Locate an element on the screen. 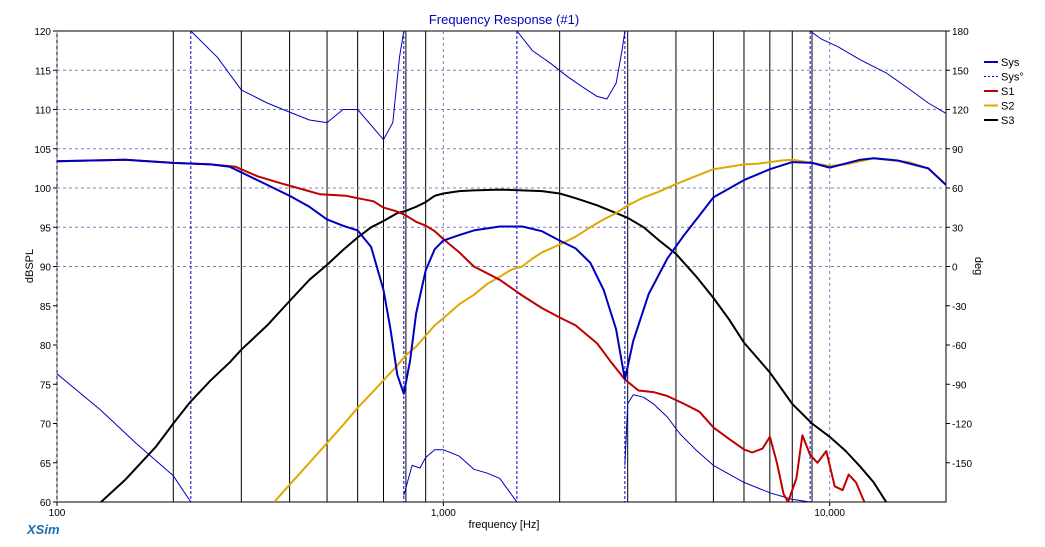  y-tick-label: 80 is located at coordinates (46, 346).